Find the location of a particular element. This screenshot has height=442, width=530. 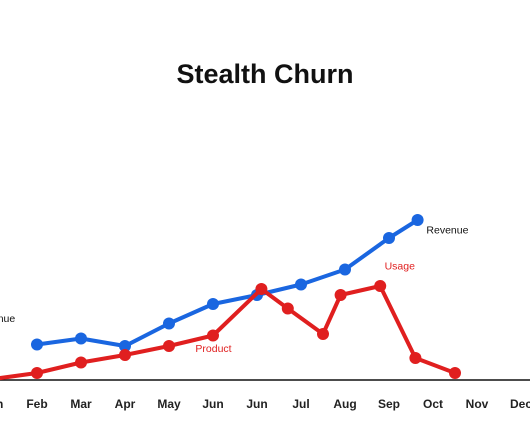

x-tick-label: May is located at coordinates (169, 404).